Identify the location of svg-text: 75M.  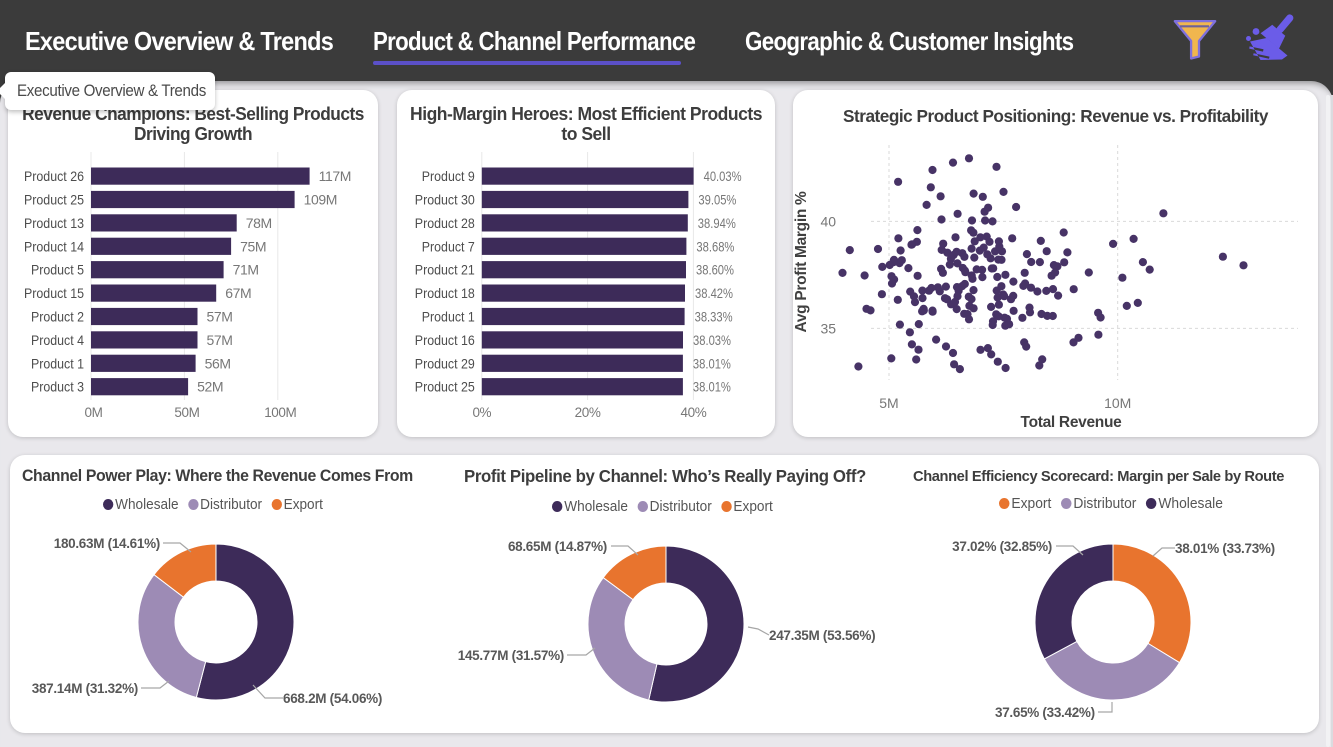
(253, 246).